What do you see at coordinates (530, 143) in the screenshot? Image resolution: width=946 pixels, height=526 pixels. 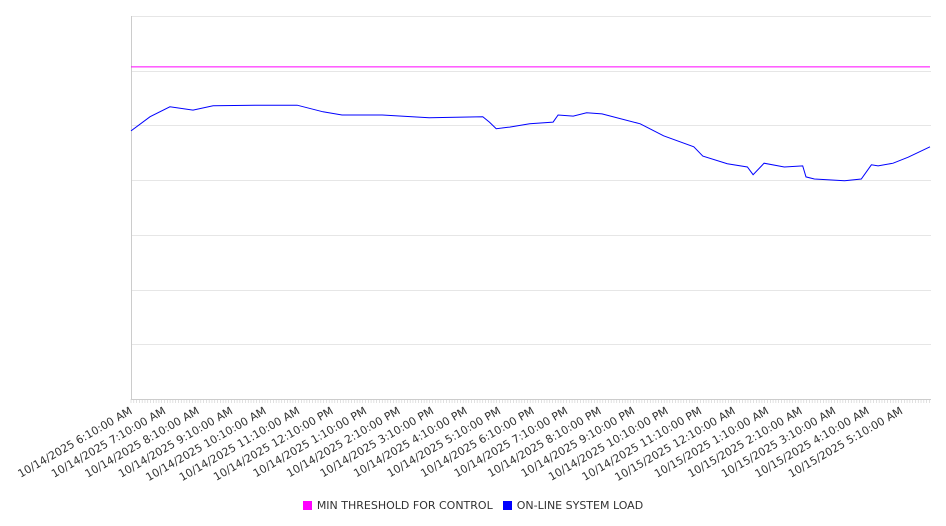 I see `system-load-line` at bounding box center [530, 143].